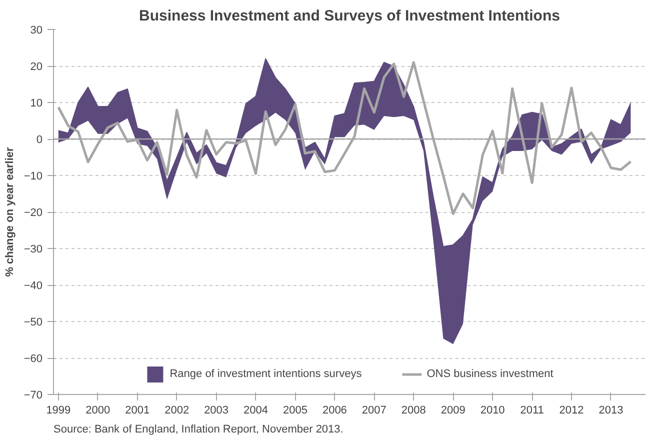 Image resolution: width=655 pixels, height=444 pixels. What do you see at coordinates (256, 410) in the screenshot?
I see `x-tick-label: 2004` at bounding box center [256, 410].